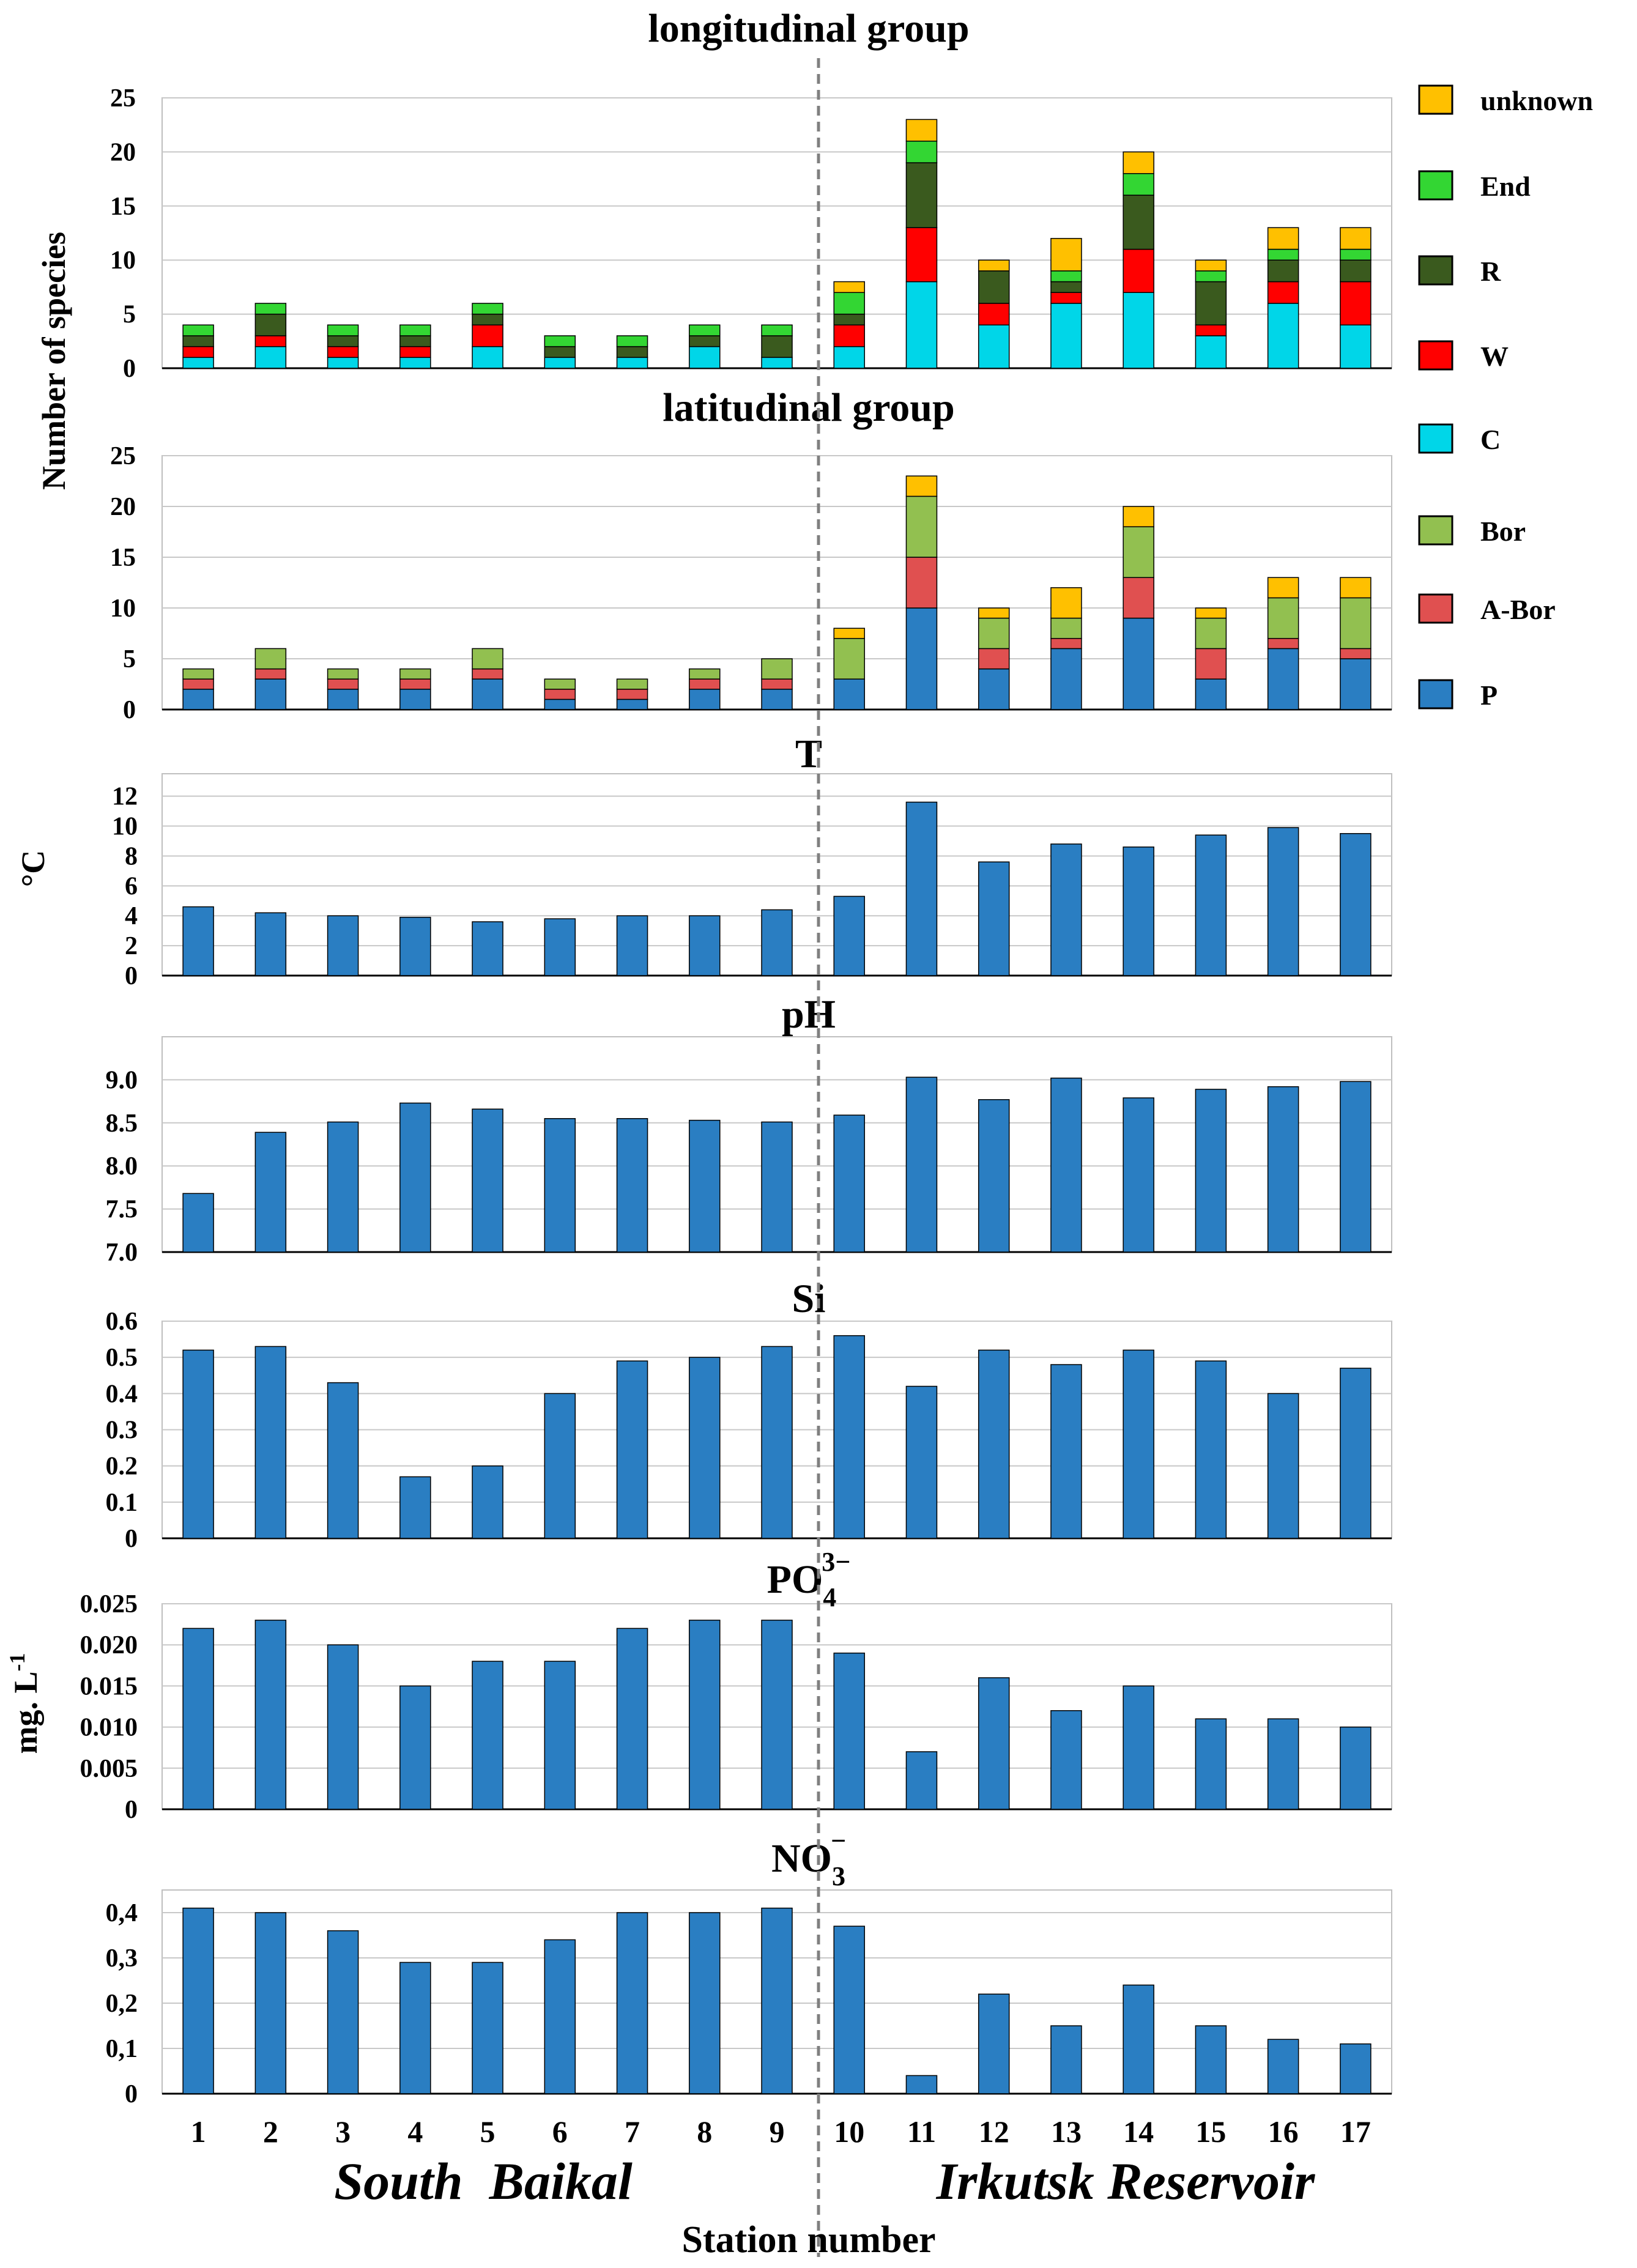 This screenshot has width=1637, height=2268. I want to click on panel-title-longitudinal: longitudinal group, so click(808, 28).